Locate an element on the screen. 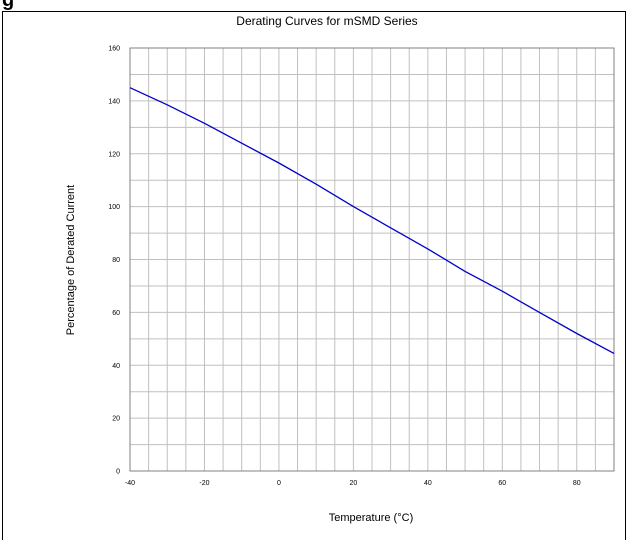 This screenshot has height=542, width=630. y-tick-label: 80 is located at coordinates (116, 260).